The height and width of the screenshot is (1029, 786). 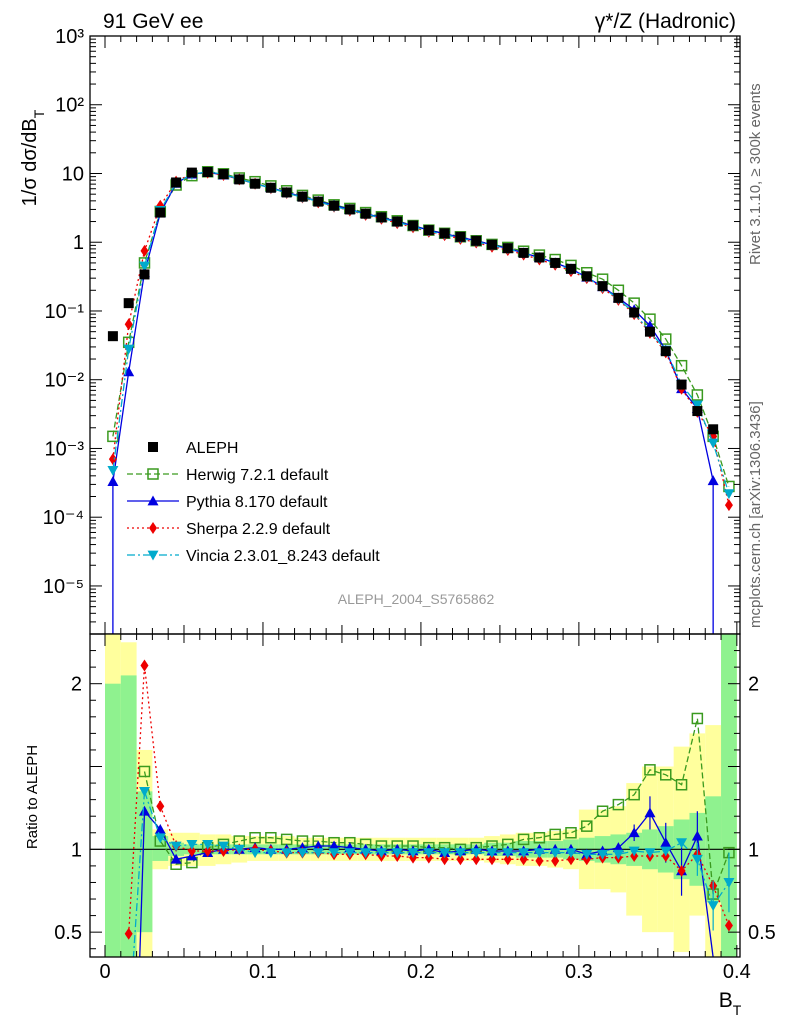 I want to click on vincia-legend-label: Vincia 2.3.01_8.243 default, so click(x=283, y=556).